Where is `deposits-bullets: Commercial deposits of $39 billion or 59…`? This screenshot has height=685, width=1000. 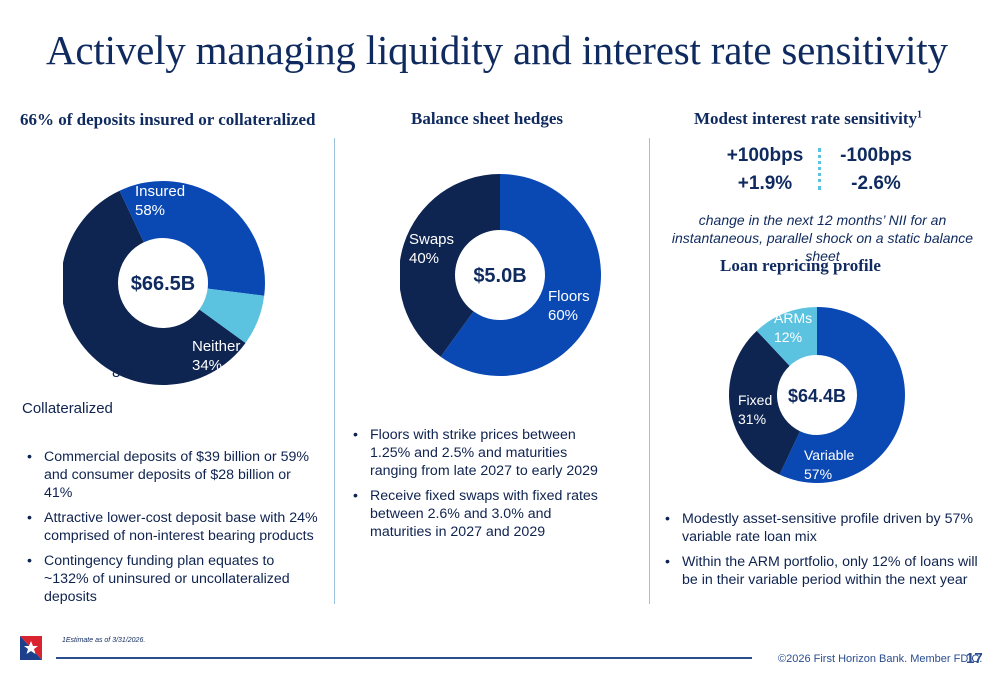
deposits-bullets: Commercial deposits of $39 billion or 59… is located at coordinates (172, 530).